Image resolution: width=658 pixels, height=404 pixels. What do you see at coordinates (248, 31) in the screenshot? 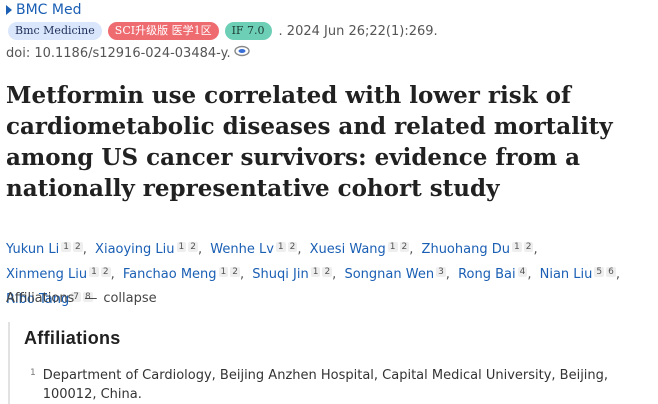
I see `impact-factor-badge: IF 7.0` at bounding box center [248, 31].